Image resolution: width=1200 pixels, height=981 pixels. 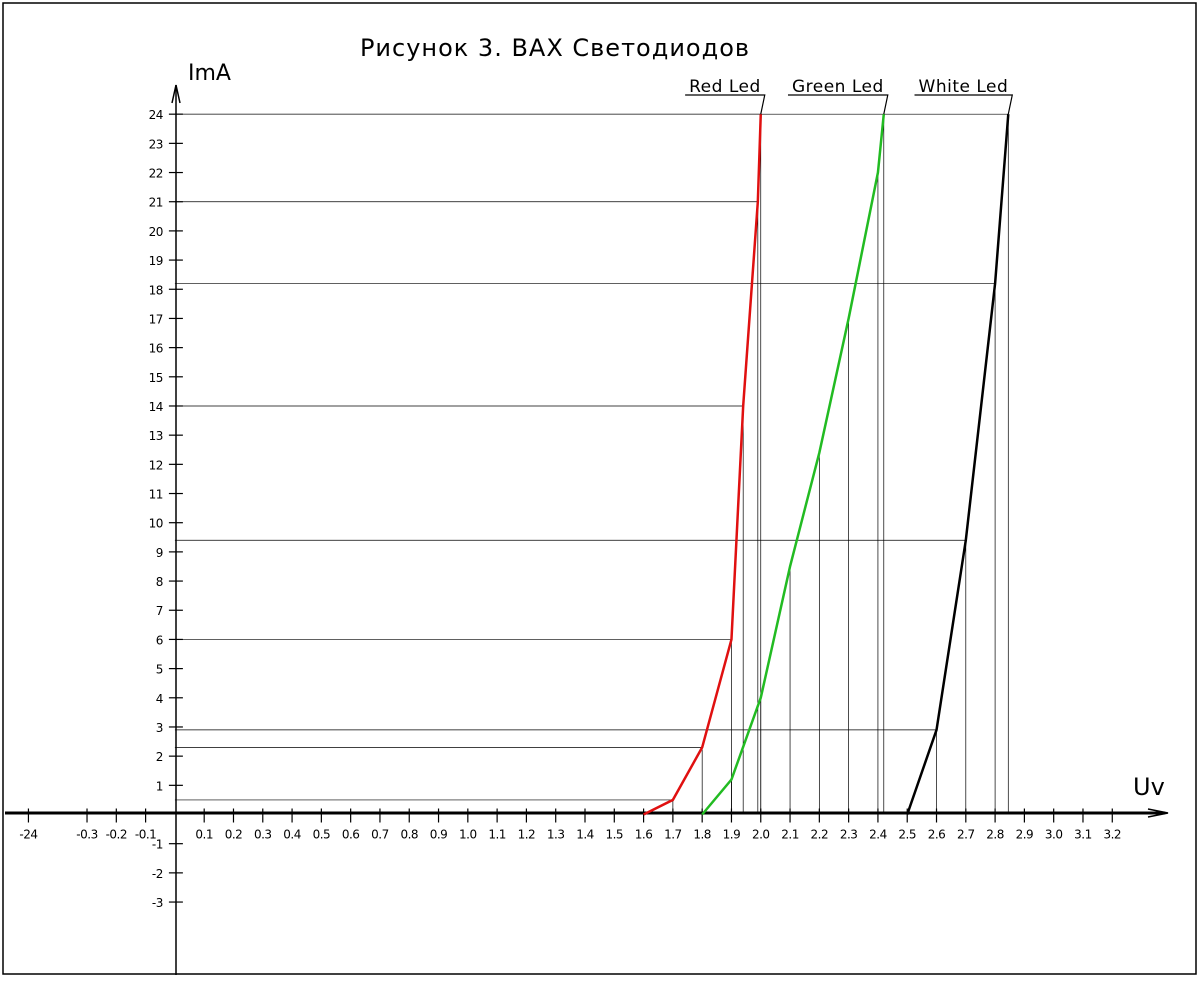 What do you see at coordinates (156, 495) in the screenshot?
I see `y-tick-label: 11` at bounding box center [156, 495].